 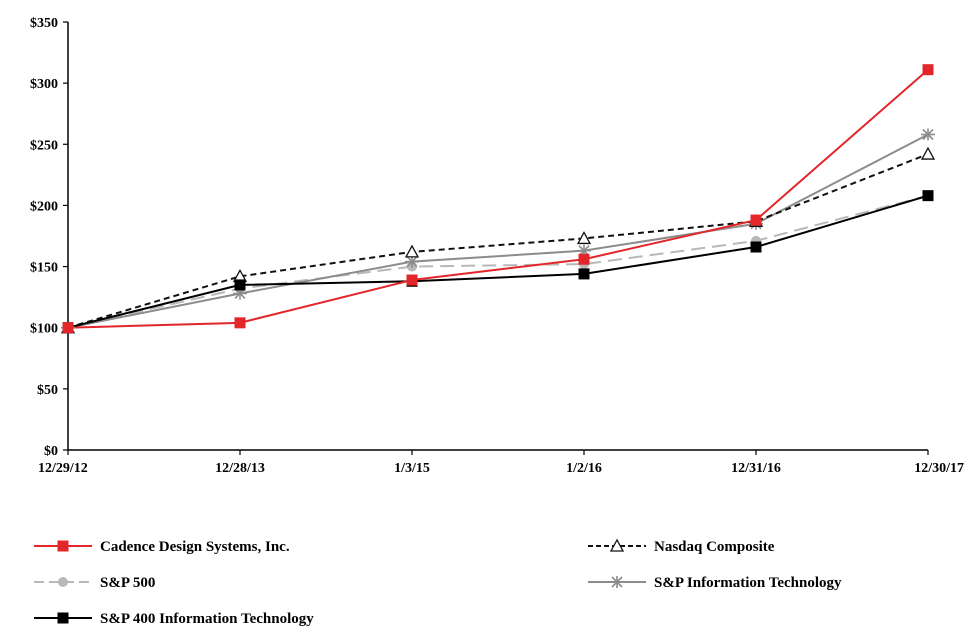 What do you see at coordinates (47, 390) in the screenshot?
I see `y-tick-label: $50` at bounding box center [47, 390].